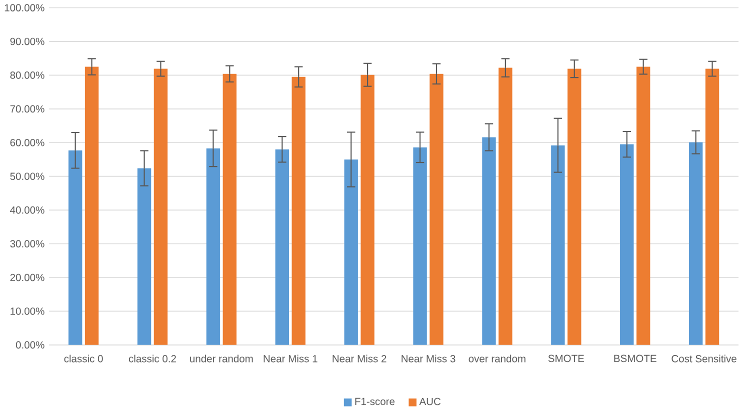 This screenshot has height=412, width=741. I want to click on y-tick-label: 100.00%, so click(24, 8).